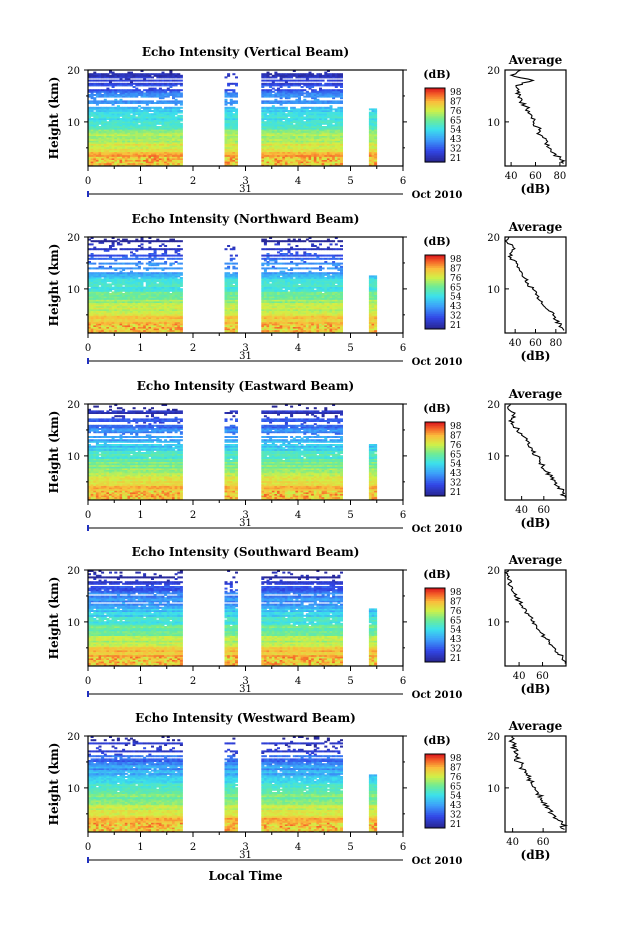 The image size is (620, 929). Describe the element at coordinates (435, 113) in the screenshot. I see `colorbar-swatch` at that location.